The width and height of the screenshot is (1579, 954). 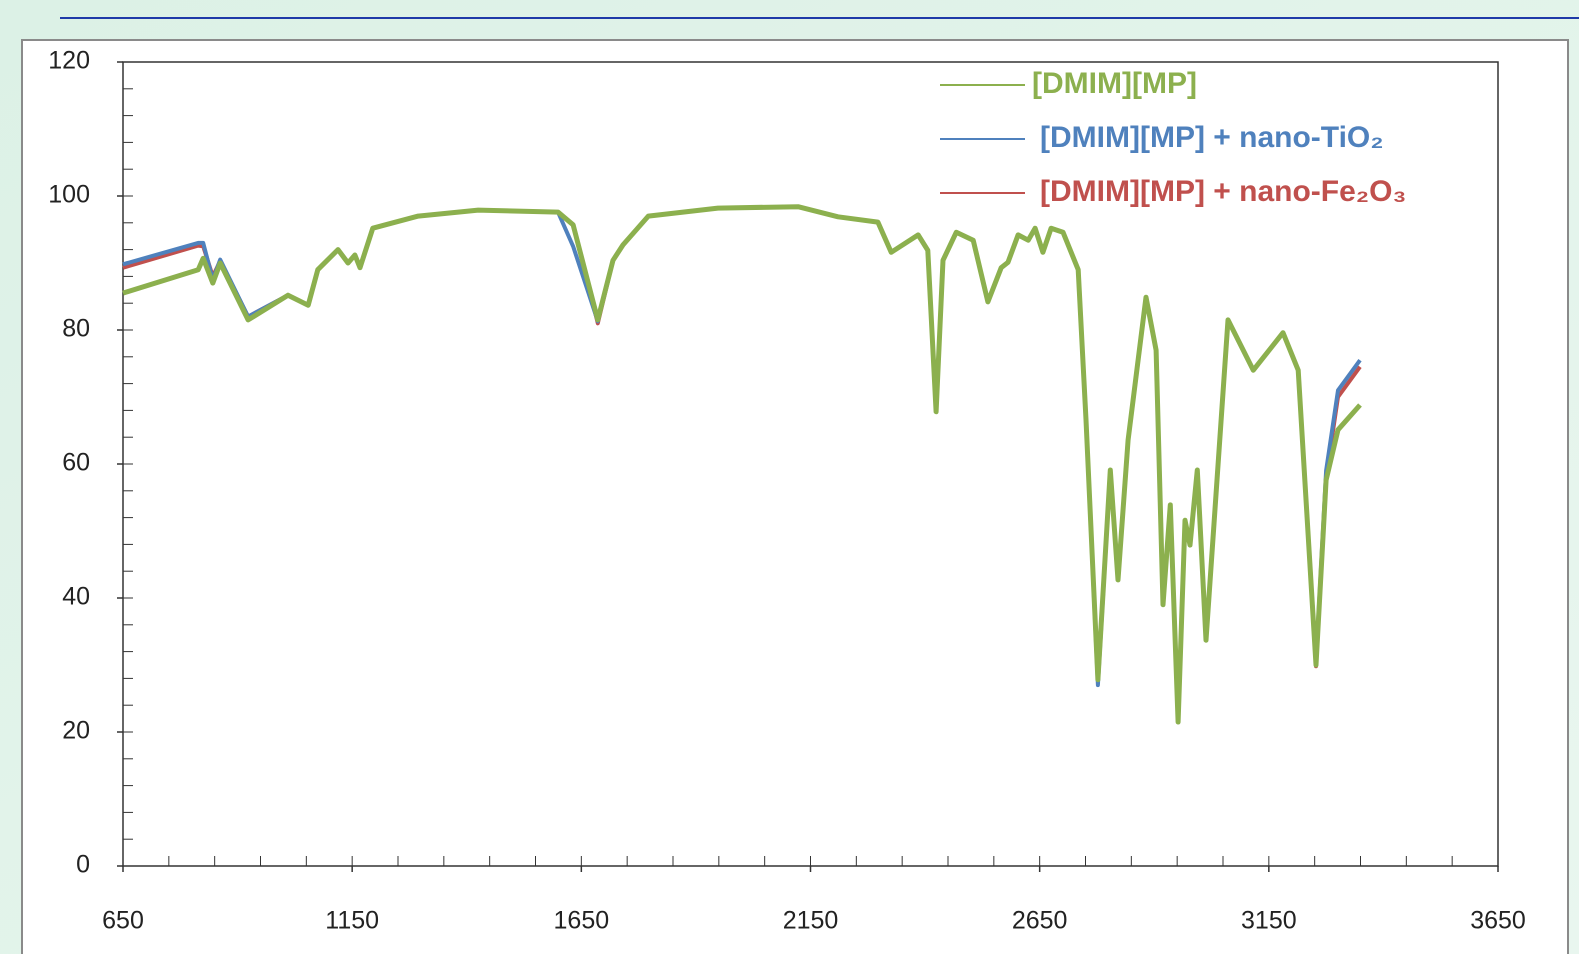 What do you see at coordinates (76, 597) in the screenshot?
I see `y-tick-label: 40` at bounding box center [76, 597].